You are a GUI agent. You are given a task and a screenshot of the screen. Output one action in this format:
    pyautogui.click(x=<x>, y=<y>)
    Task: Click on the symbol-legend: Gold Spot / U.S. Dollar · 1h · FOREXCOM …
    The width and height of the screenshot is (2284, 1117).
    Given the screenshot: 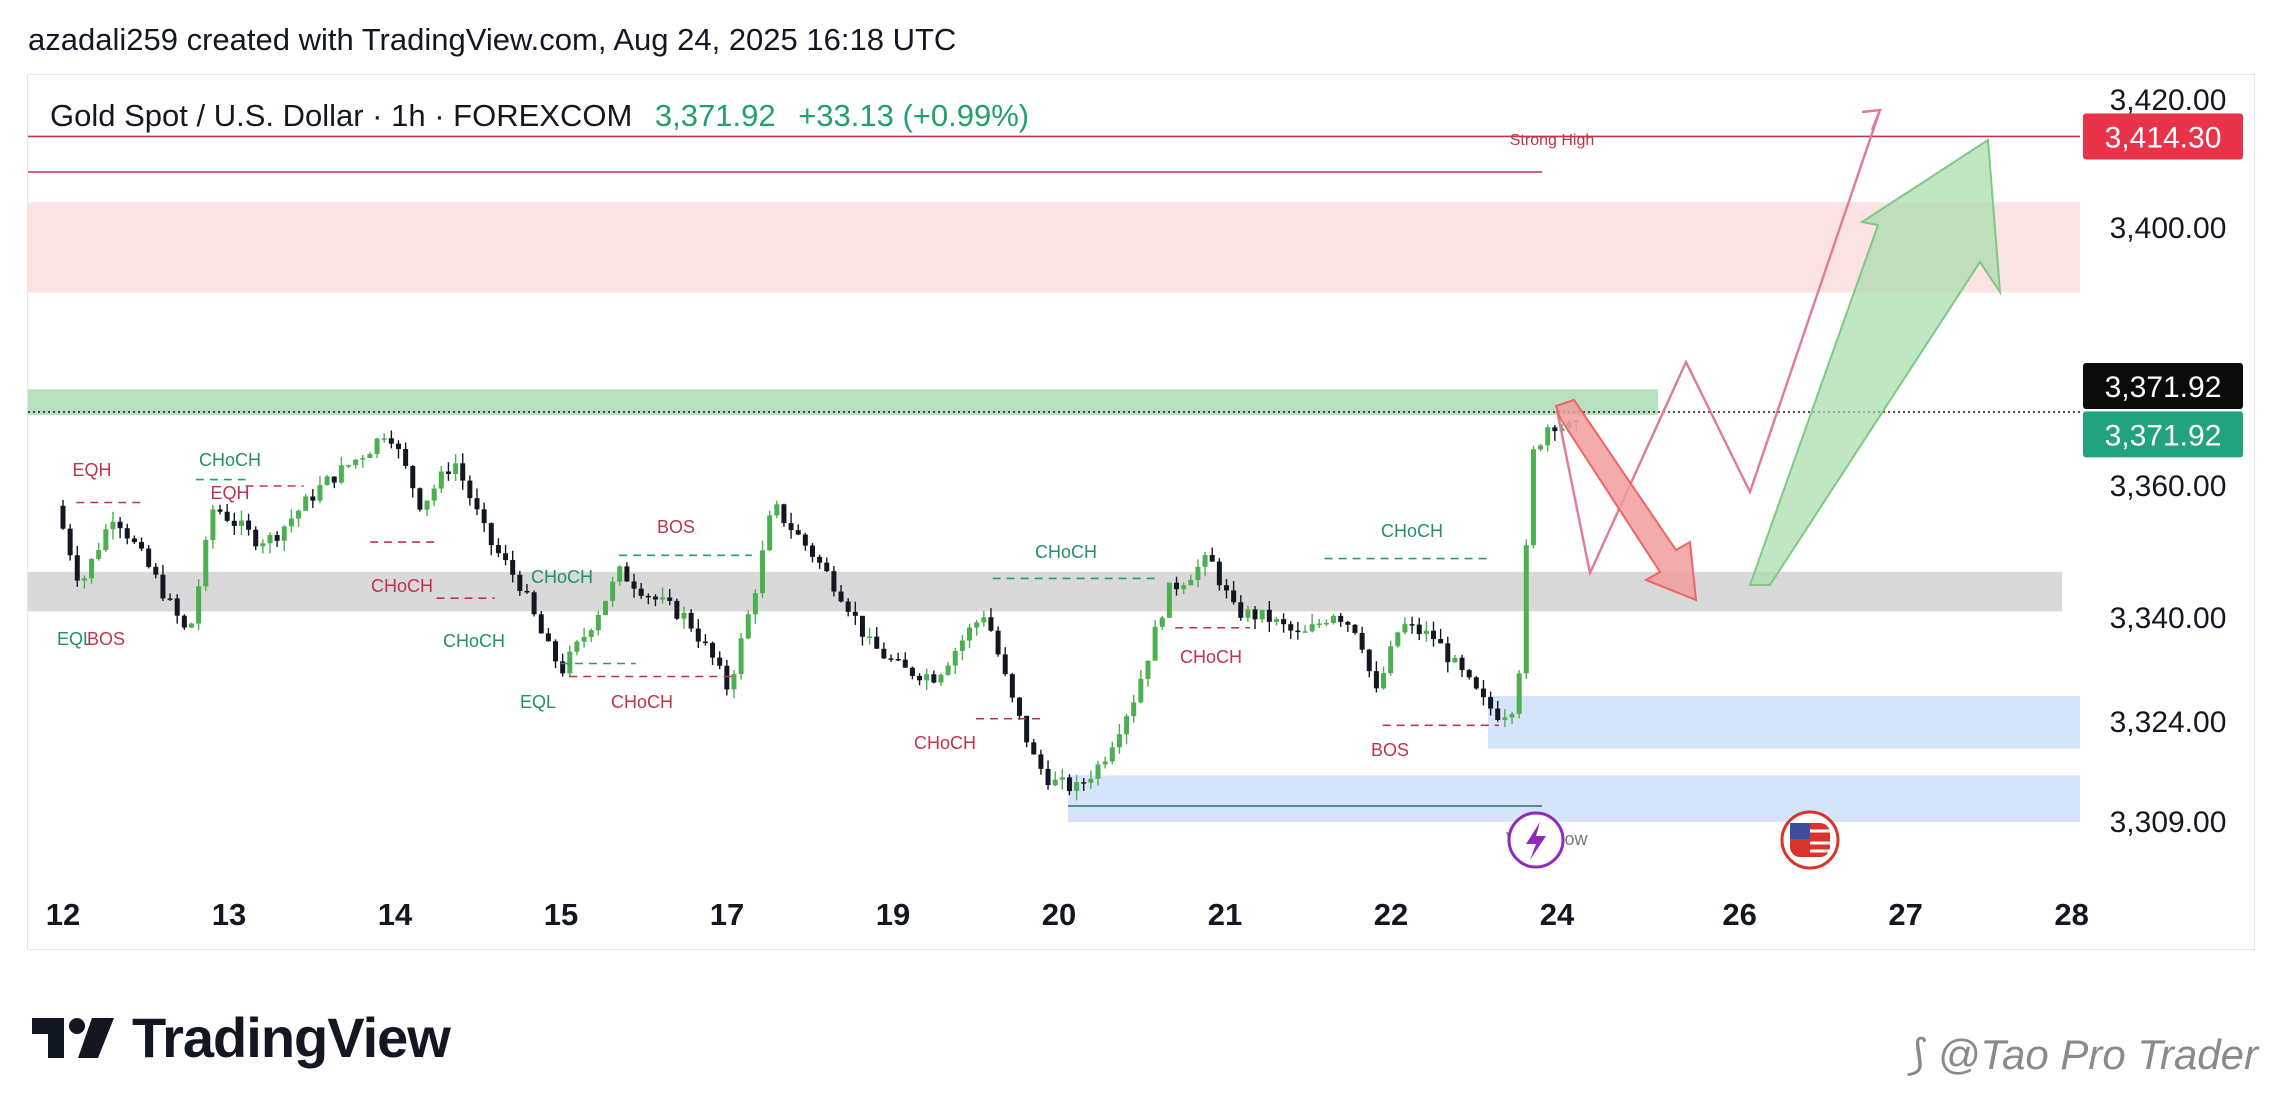 What is the action you would take?
    pyautogui.click(x=539, y=116)
    